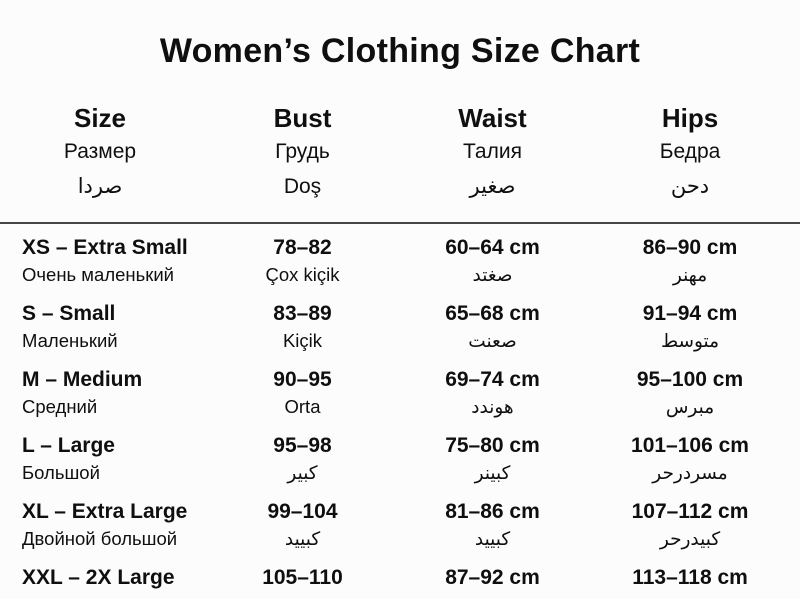 This screenshot has height=599, width=800. Describe the element at coordinates (690, 247) in the screenshot. I see `hips-value: 86–90 cm` at that location.